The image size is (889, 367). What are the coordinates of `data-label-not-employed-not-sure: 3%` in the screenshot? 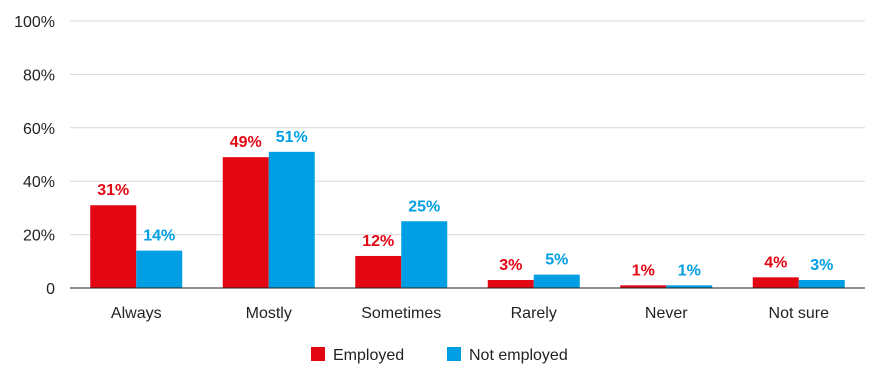 It's located at (821, 265).